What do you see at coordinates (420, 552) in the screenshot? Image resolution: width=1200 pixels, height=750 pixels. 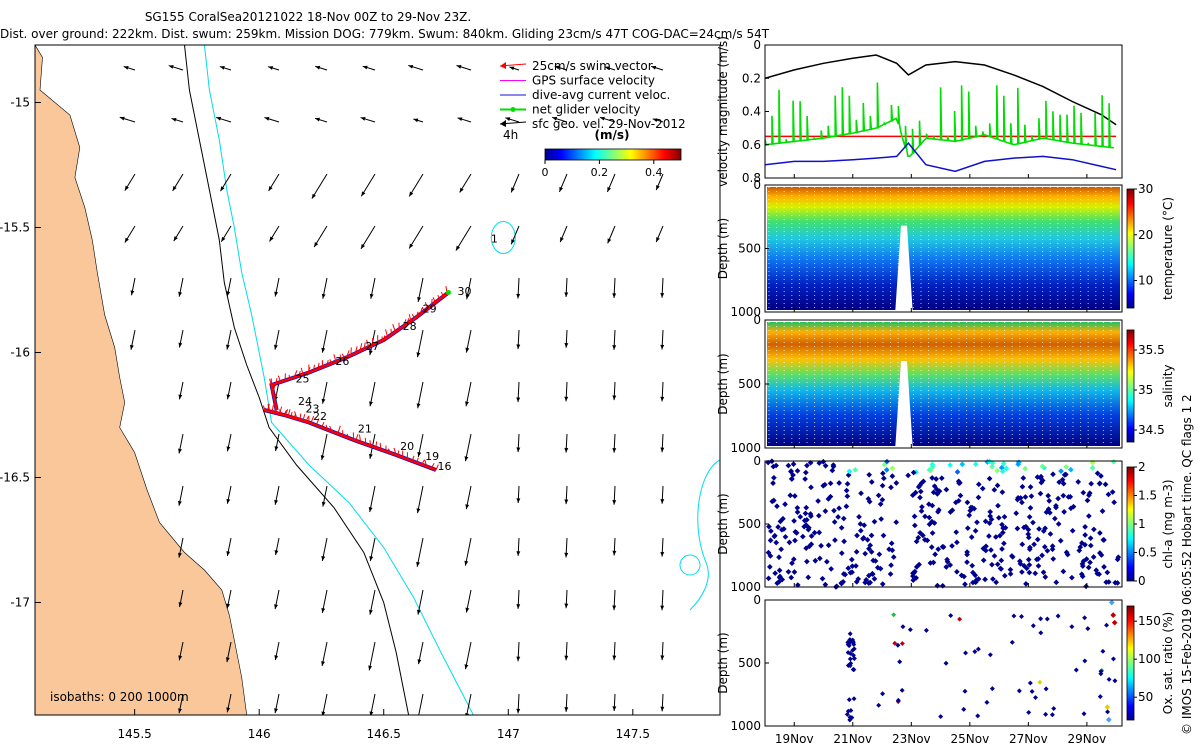 I see `geo-vel-arrow` at bounding box center [420, 552].